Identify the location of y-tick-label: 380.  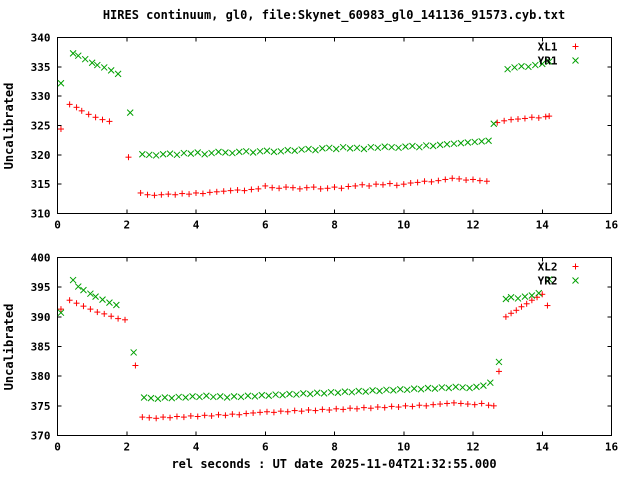
(41, 376).